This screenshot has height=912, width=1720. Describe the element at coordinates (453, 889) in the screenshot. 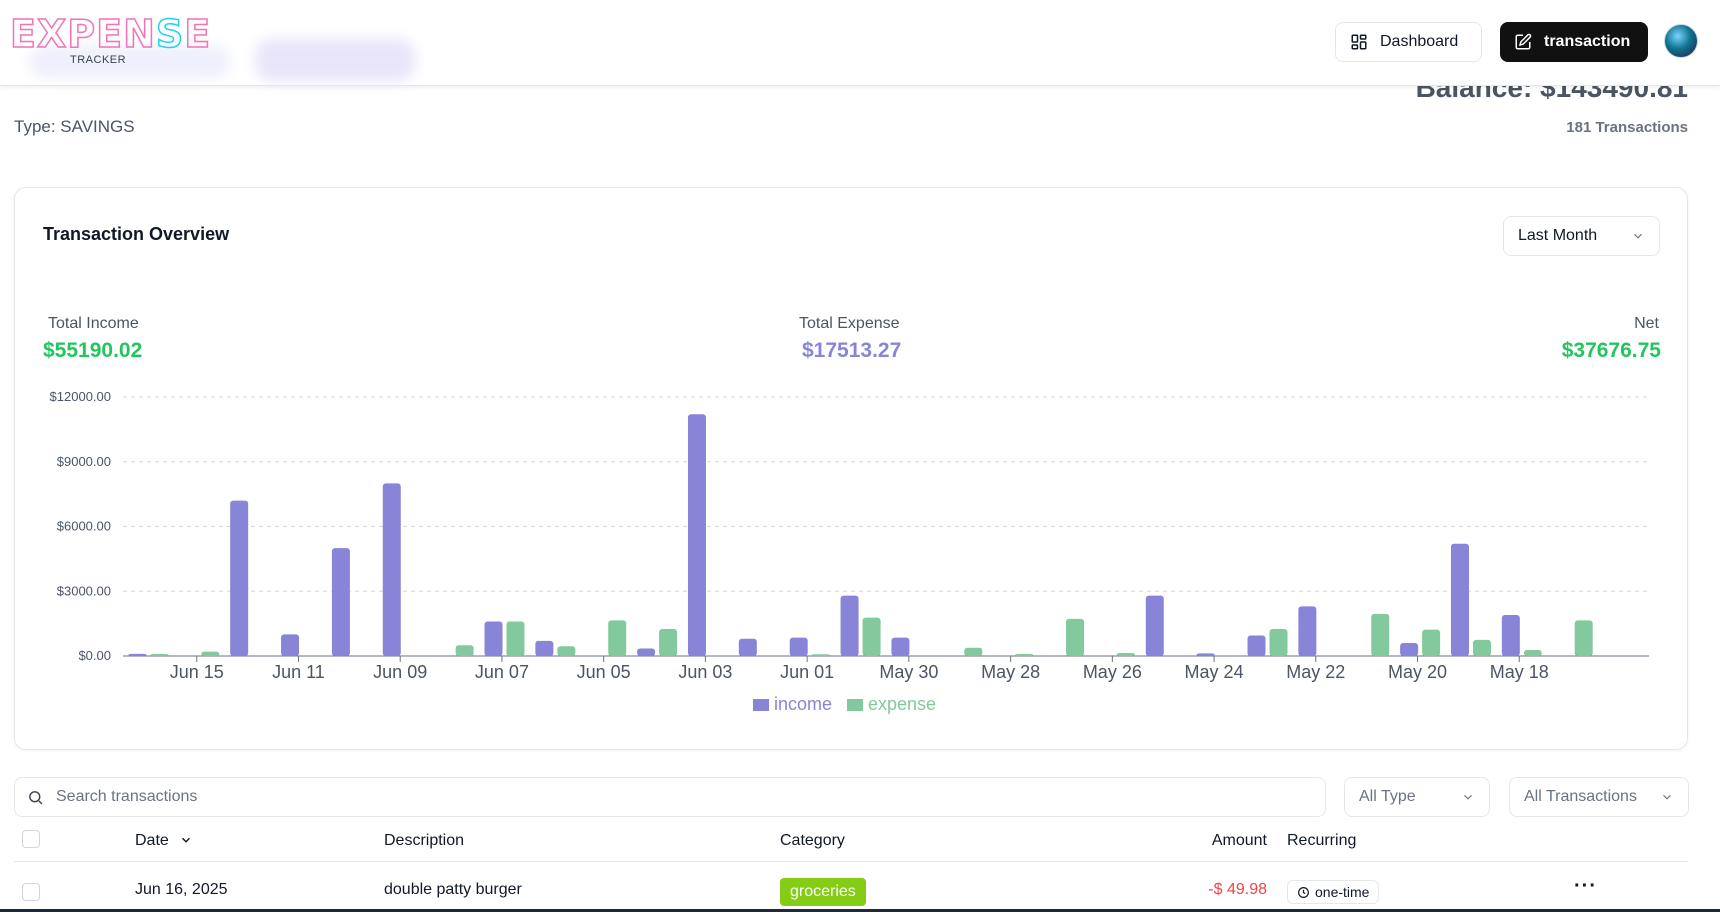

I see `row-description: double patty burger` at that location.